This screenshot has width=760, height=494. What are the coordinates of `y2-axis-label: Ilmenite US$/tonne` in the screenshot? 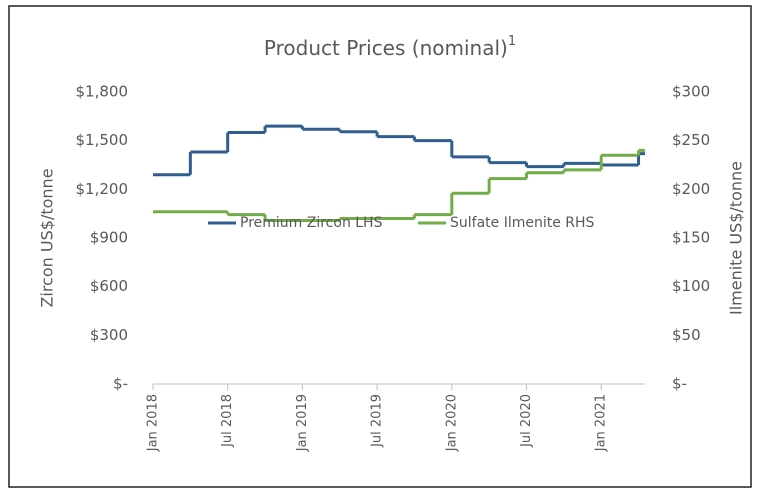 It's located at (736, 238).